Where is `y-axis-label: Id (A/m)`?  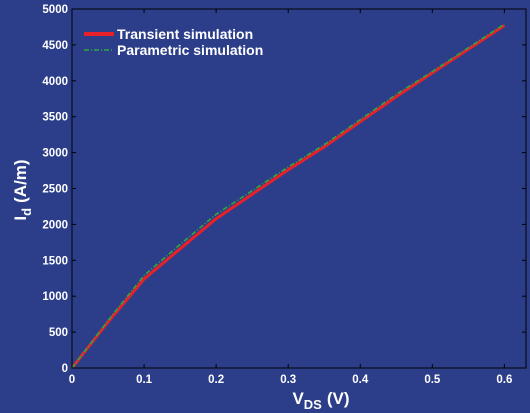
y-axis-label: Id (A/m) is located at coordinates (22, 189).